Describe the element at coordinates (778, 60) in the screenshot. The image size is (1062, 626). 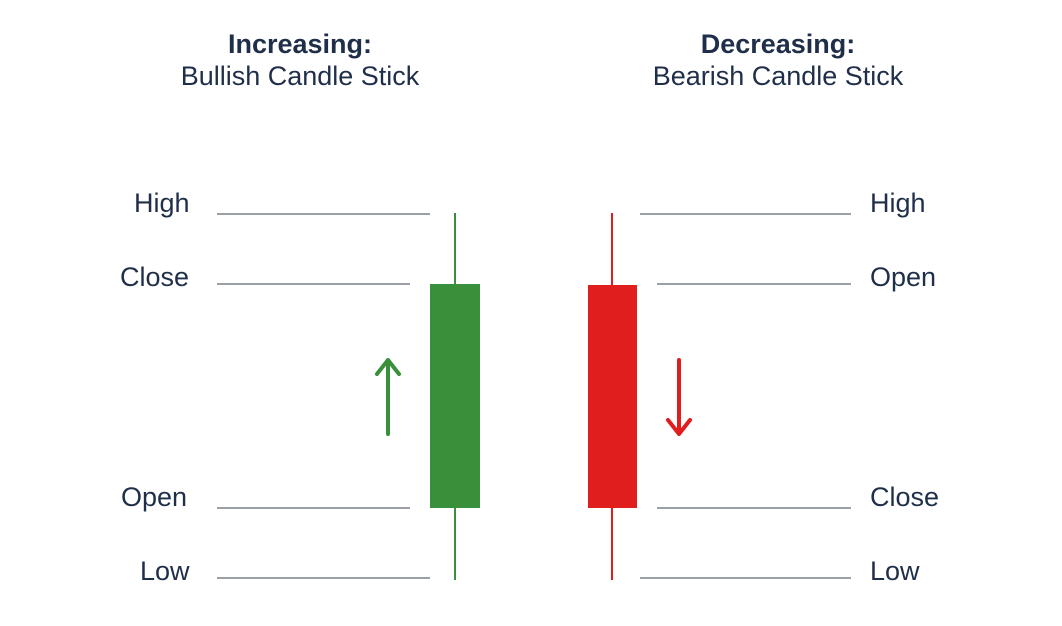
I see `bearish-title: Decreasing: Bearish Candle Stick` at that location.